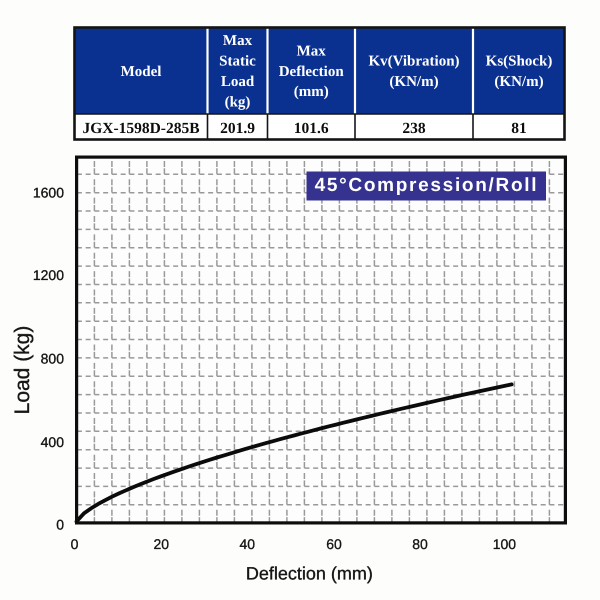  I want to click on svg-text: Kv(Vibration), so click(413, 62).